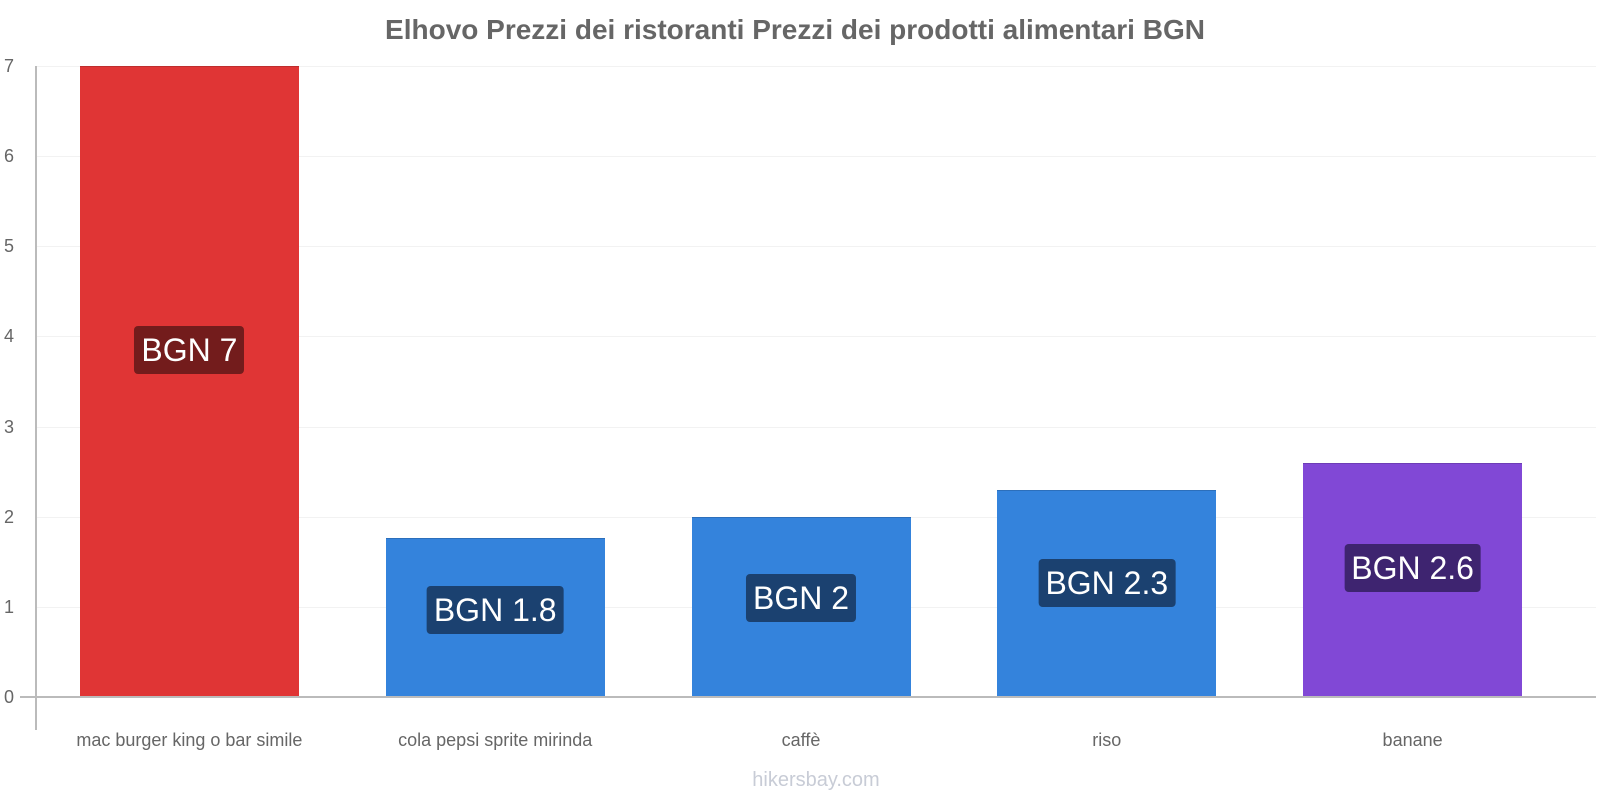 The height and width of the screenshot is (800, 1600). What do you see at coordinates (189, 381) in the screenshot?
I see `bar` at bounding box center [189, 381].